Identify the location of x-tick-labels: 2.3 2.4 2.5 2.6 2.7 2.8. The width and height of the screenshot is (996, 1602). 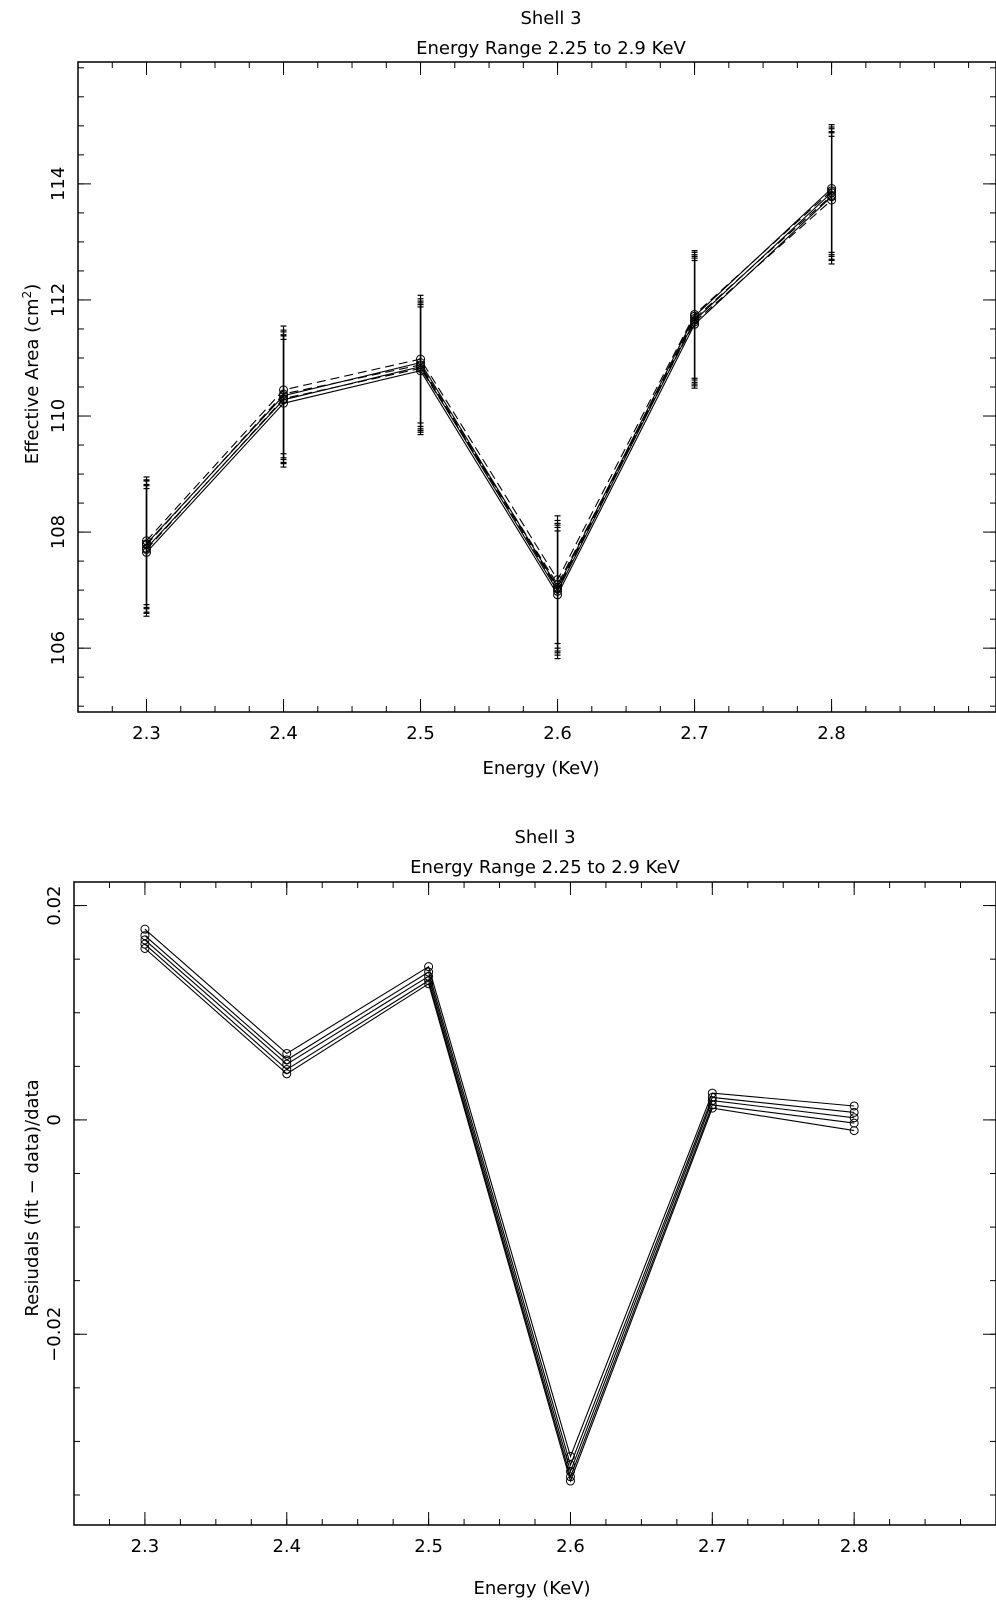
(500, 1546).